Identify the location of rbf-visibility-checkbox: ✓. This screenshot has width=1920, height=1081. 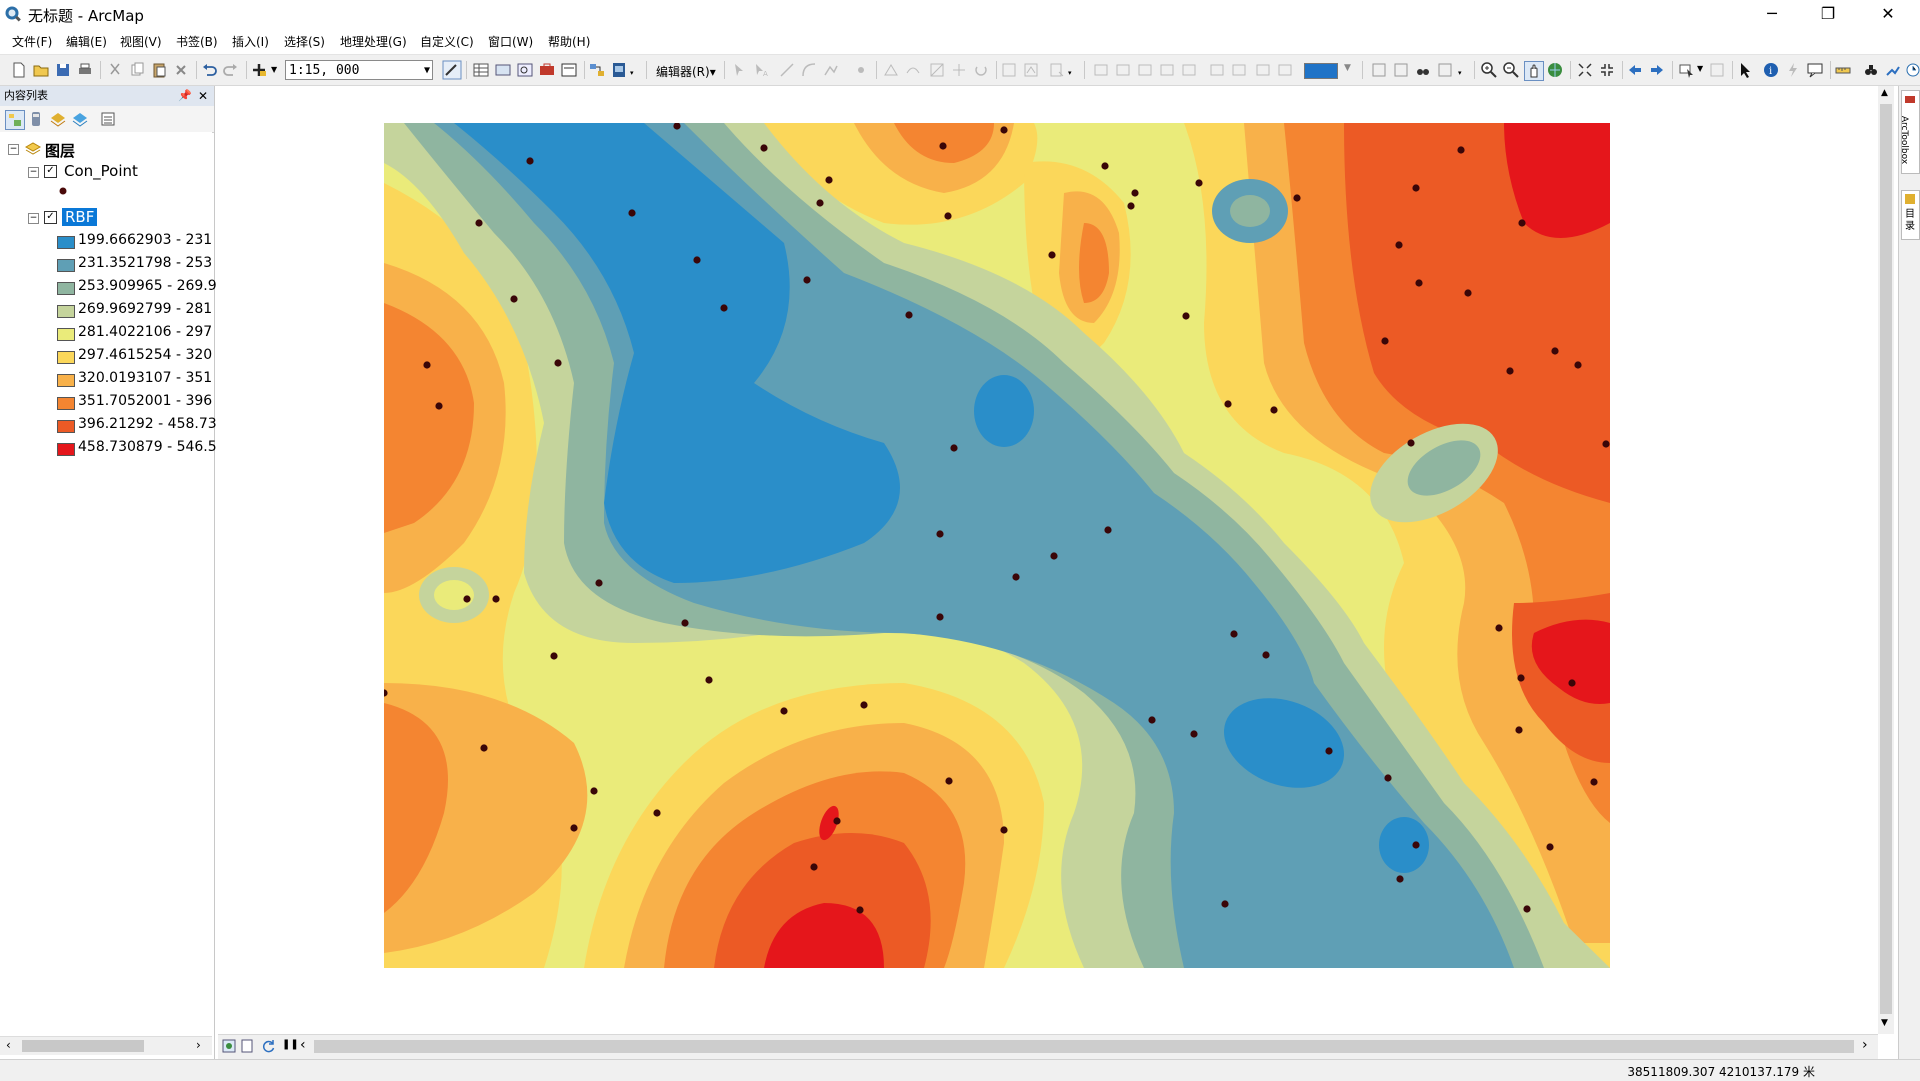
(50, 217).